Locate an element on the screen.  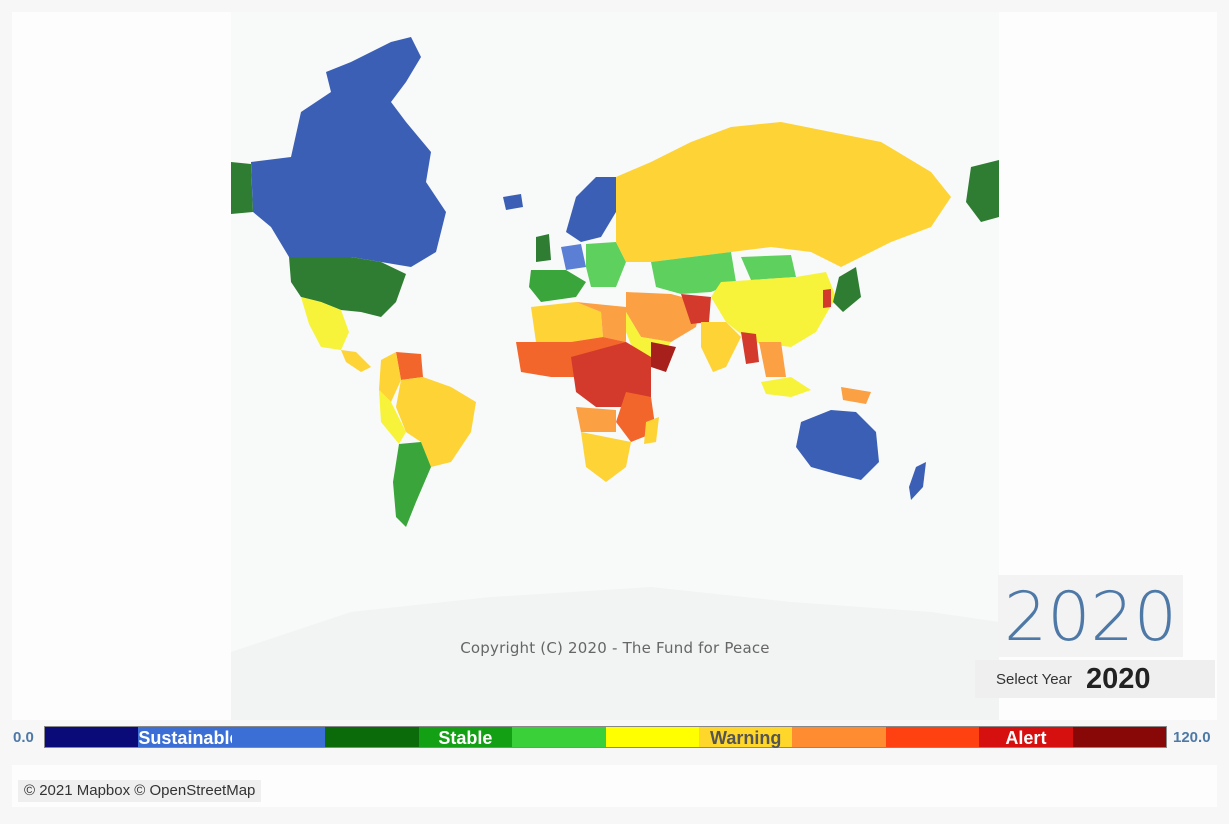
scale-min-label: 0.0 is located at coordinates (23, 737).